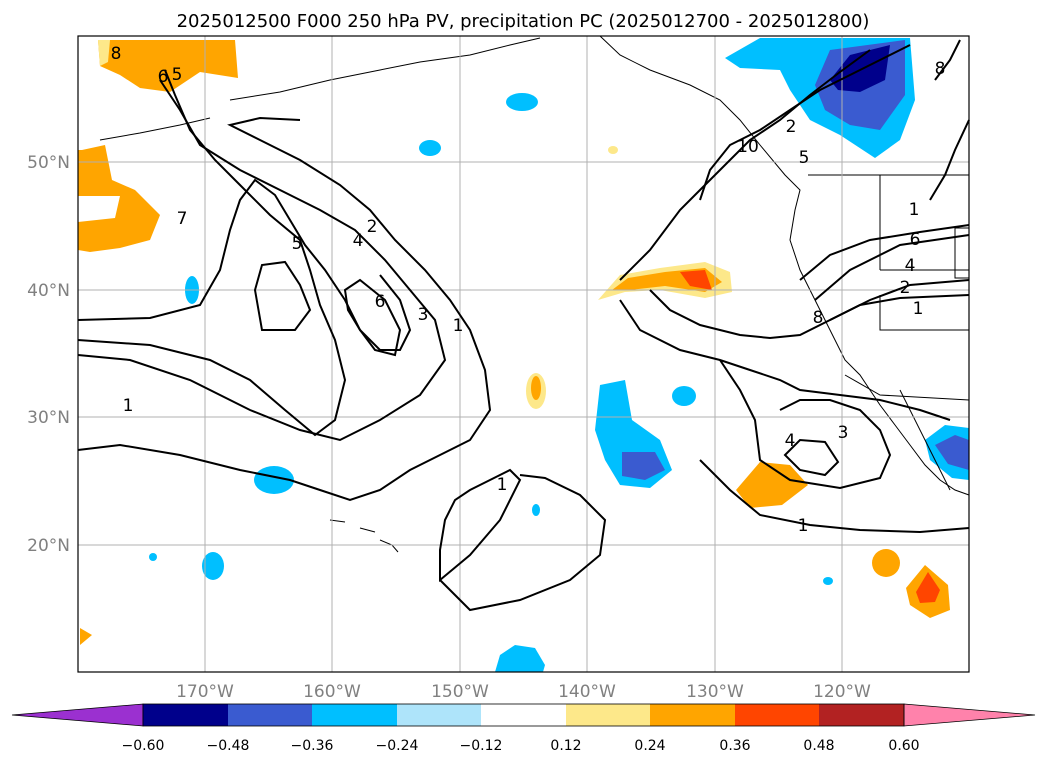  What do you see at coordinates (481, 746) in the screenshot?
I see `colorbar-tick-label: −0.12` at bounding box center [481, 746].